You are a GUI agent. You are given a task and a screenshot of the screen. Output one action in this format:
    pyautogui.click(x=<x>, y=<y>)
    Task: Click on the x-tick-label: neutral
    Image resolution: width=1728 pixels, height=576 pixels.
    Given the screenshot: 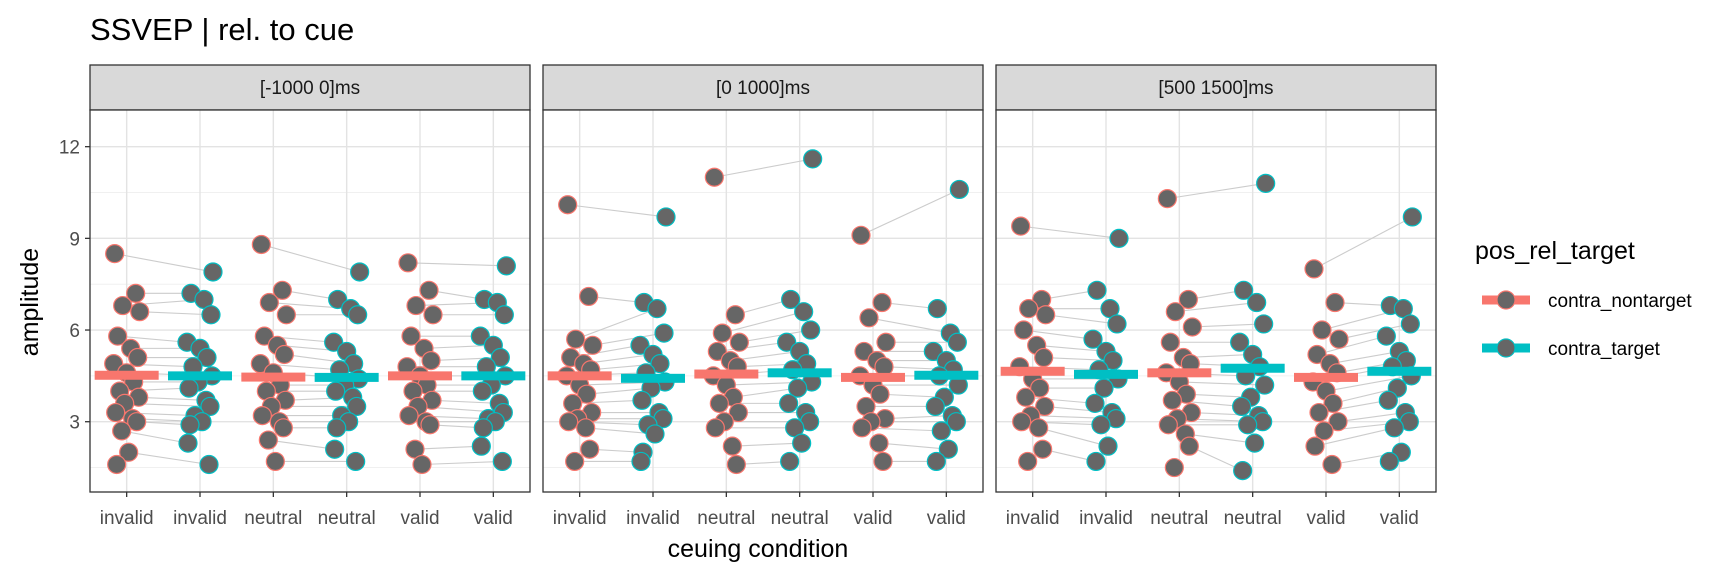 What is the action you would take?
    pyautogui.click(x=273, y=518)
    